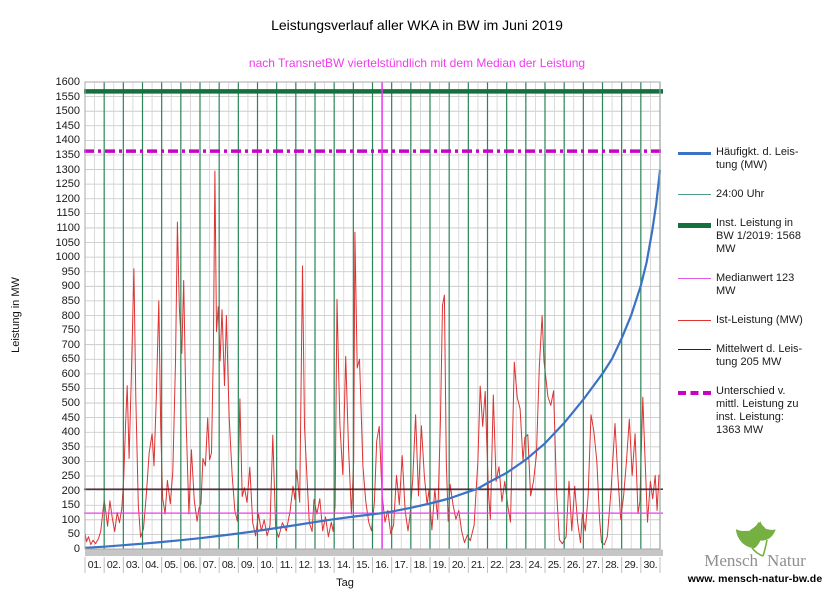  I want to click on y-tick-label: 700, so click(70, 344).